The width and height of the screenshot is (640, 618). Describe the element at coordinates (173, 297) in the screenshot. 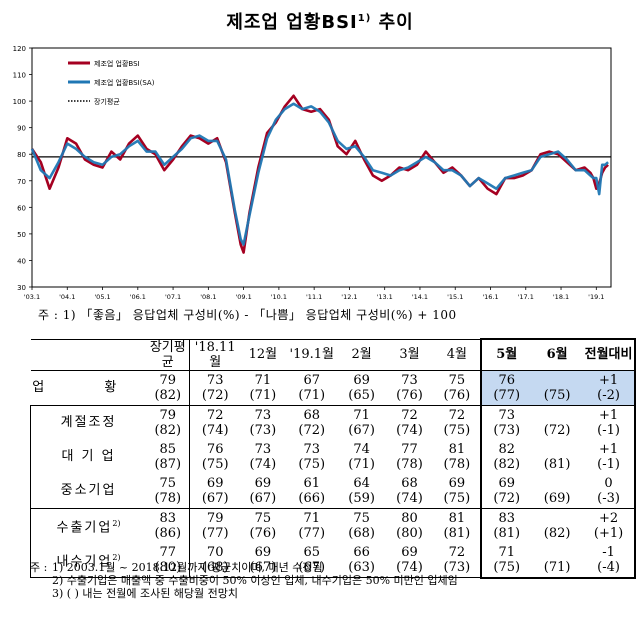

I see `x-tick-label: '07.1` at that location.